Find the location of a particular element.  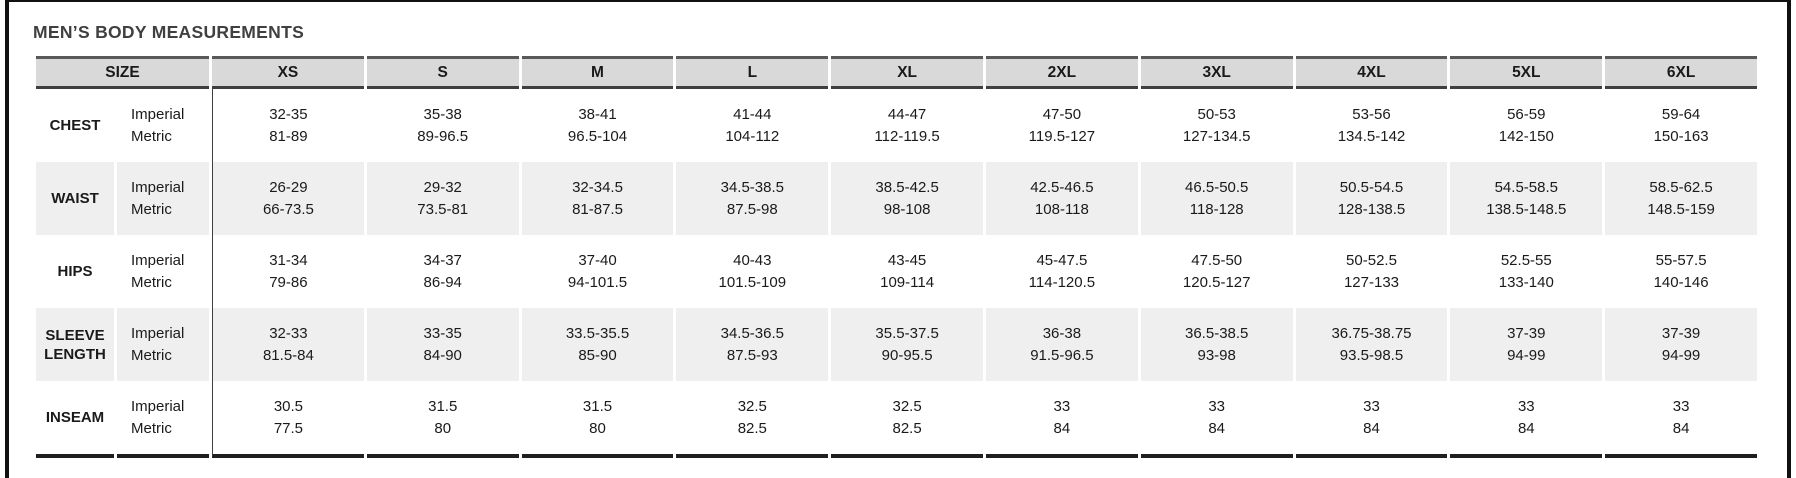

metric-value: 80 is located at coordinates (443, 428).